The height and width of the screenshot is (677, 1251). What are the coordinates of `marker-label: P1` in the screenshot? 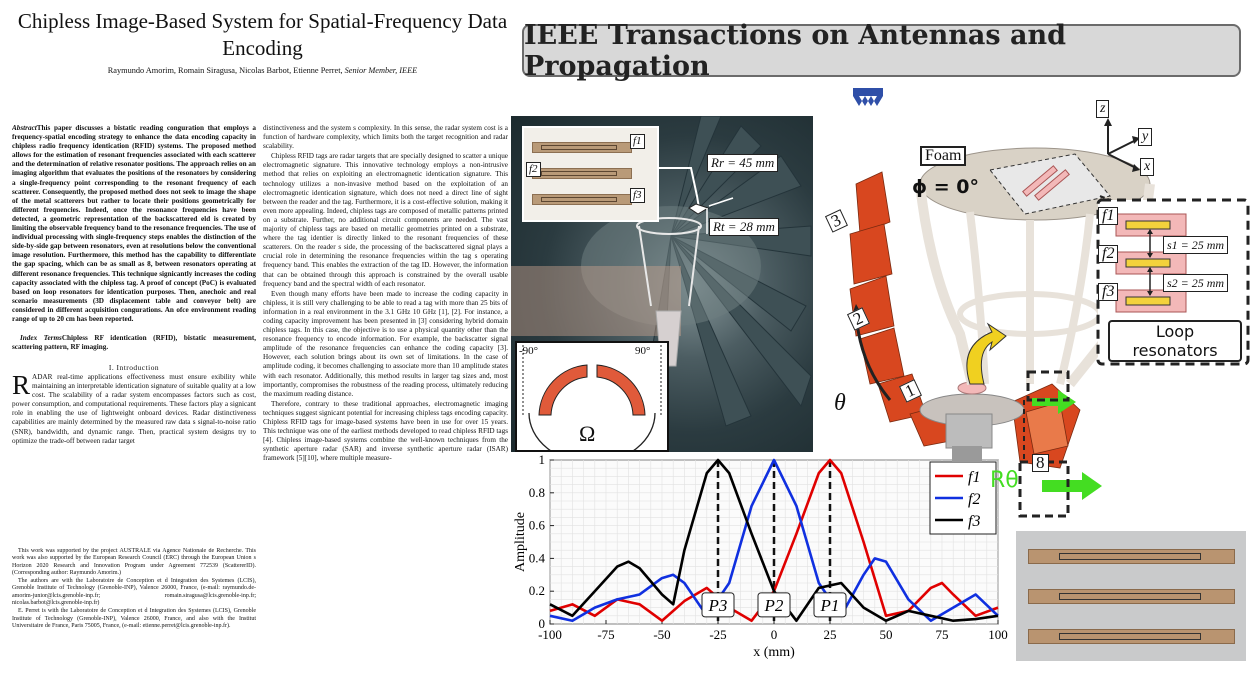 It's located at (830, 605).